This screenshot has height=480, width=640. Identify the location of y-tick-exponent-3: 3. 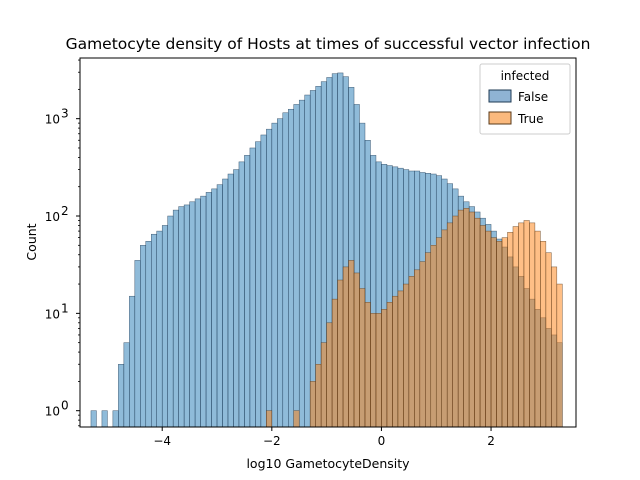
(65, 114).